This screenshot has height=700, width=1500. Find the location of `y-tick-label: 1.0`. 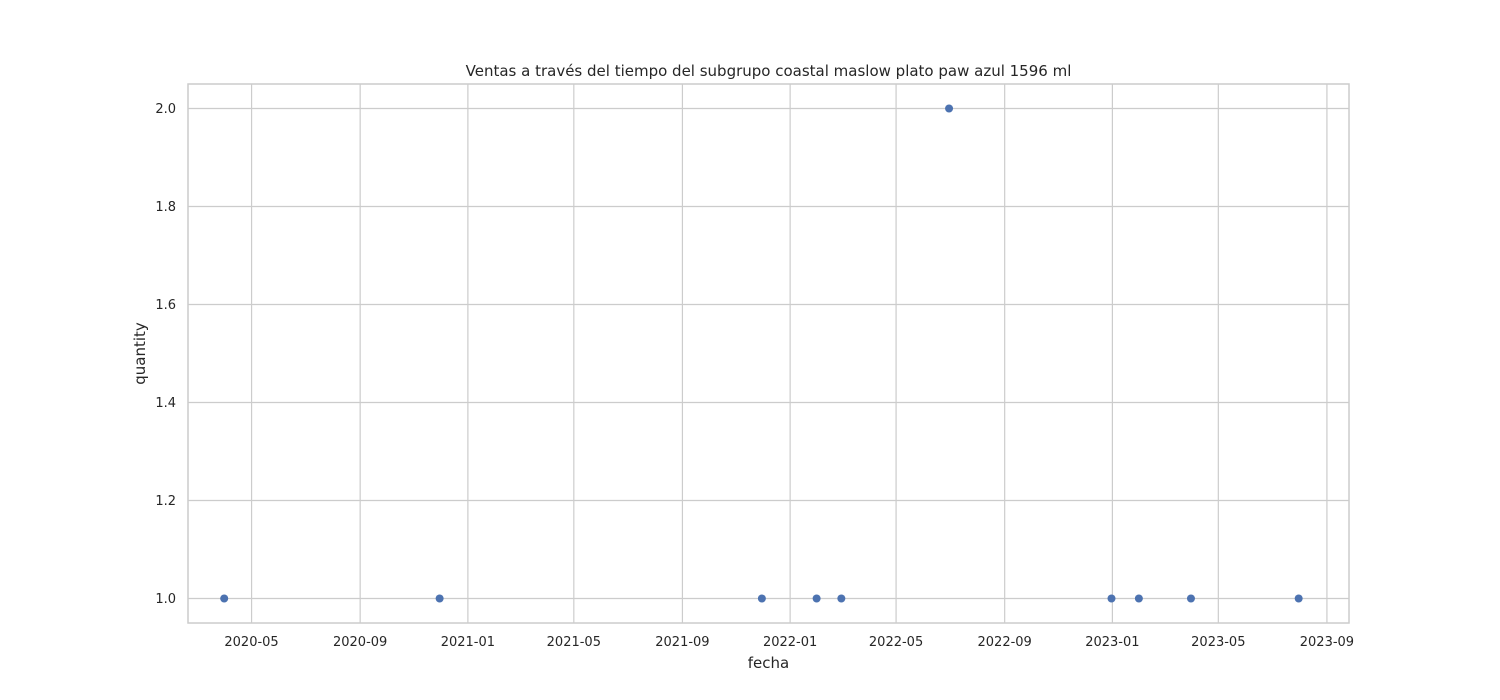

y-tick-label: 1.0 is located at coordinates (165, 599).